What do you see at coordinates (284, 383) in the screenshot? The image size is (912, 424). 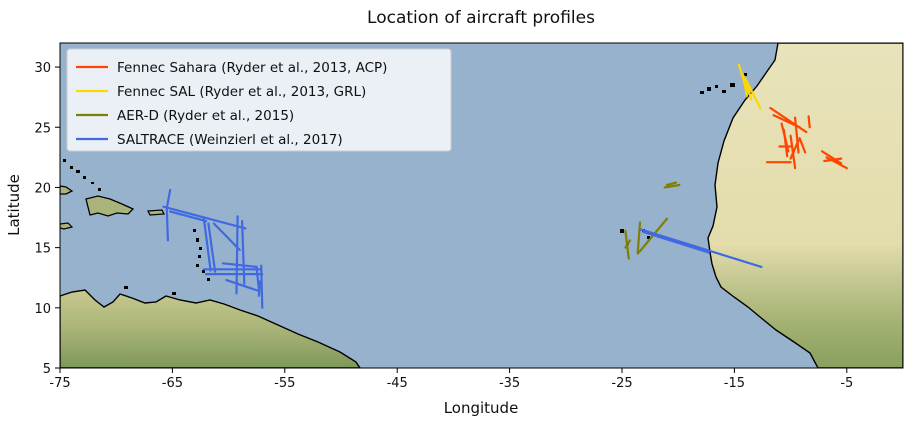 I see `x-tick-label: -55` at bounding box center [284, 383].